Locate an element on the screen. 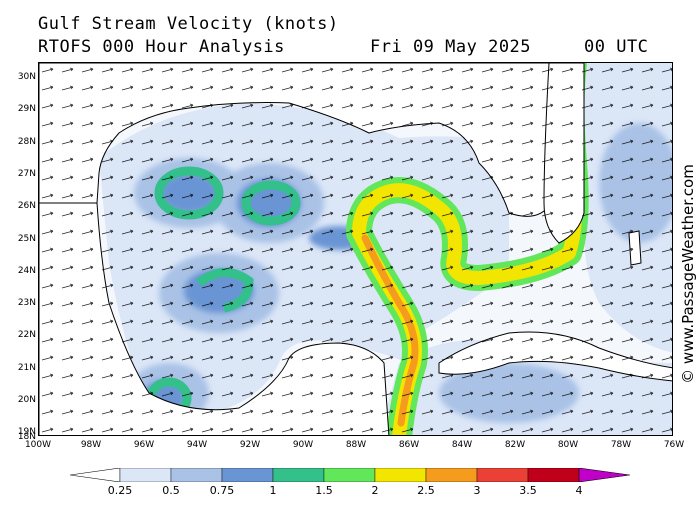 This screenshot has width=700, height=525. lat-label: 22N is located at coordinates (26, 335).